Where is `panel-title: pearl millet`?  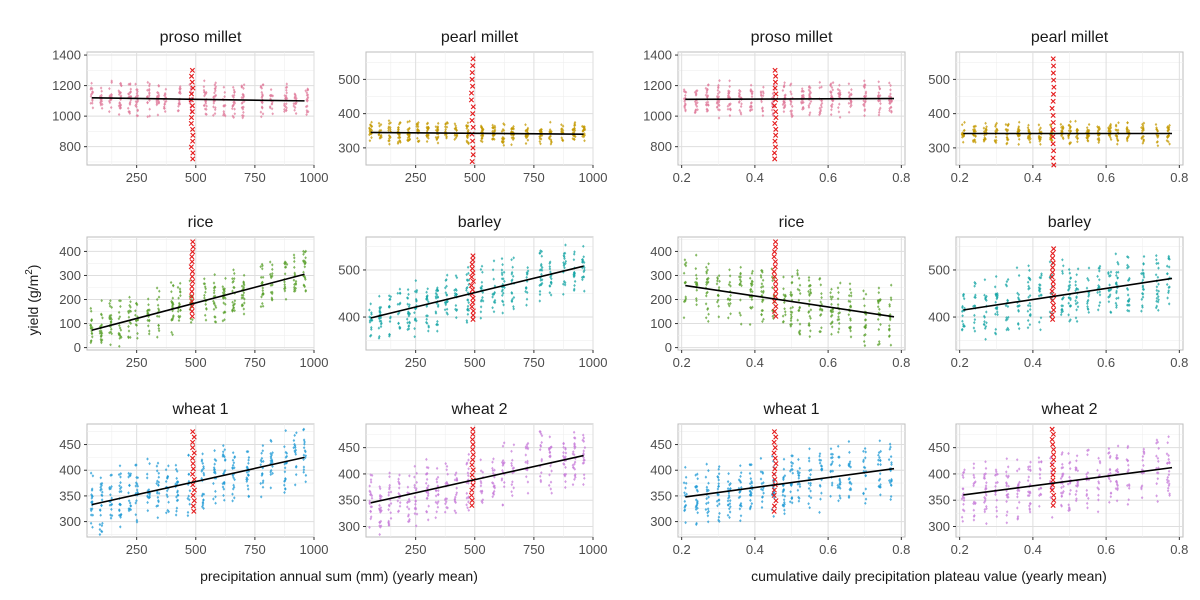
panel-title: pearl millet is located at coordinates (480, 37).